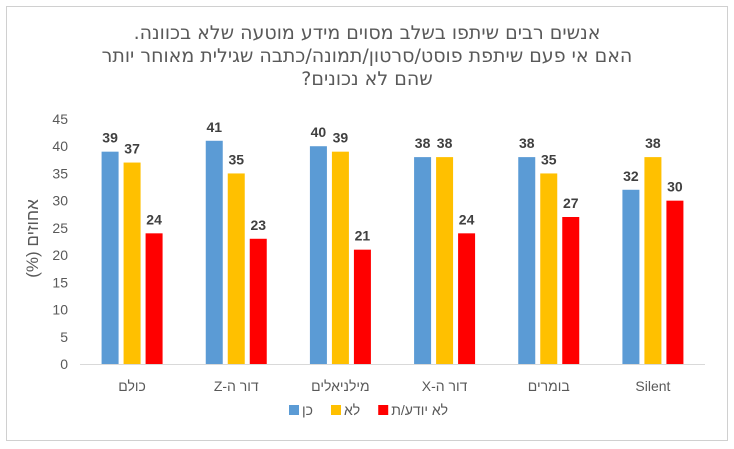 The height and width of the screenshot is (449, 734). I want to click on x-category-label: מילניאלים, so click(340, 386).